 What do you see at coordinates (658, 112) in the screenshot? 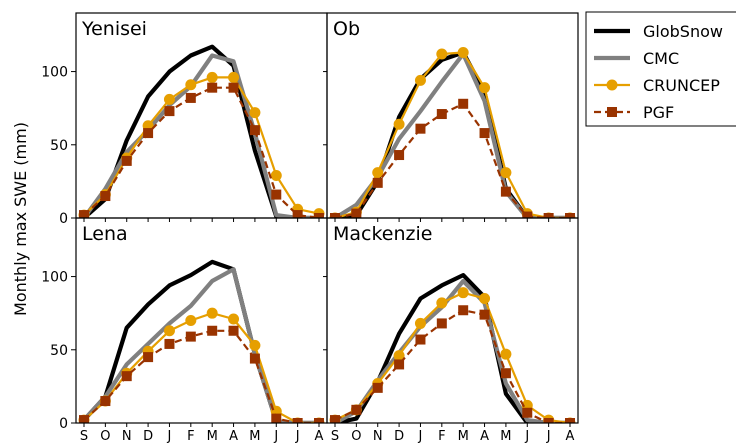
I see `legend-label: PGF` at bounding box center [658, 112].